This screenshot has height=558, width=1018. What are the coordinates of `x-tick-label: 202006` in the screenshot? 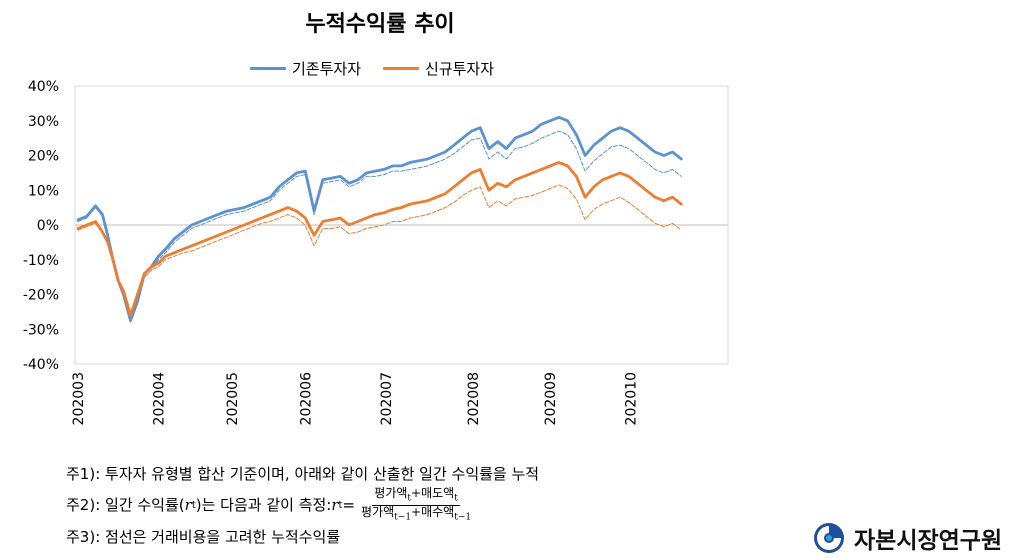 It's located at (306, 399).